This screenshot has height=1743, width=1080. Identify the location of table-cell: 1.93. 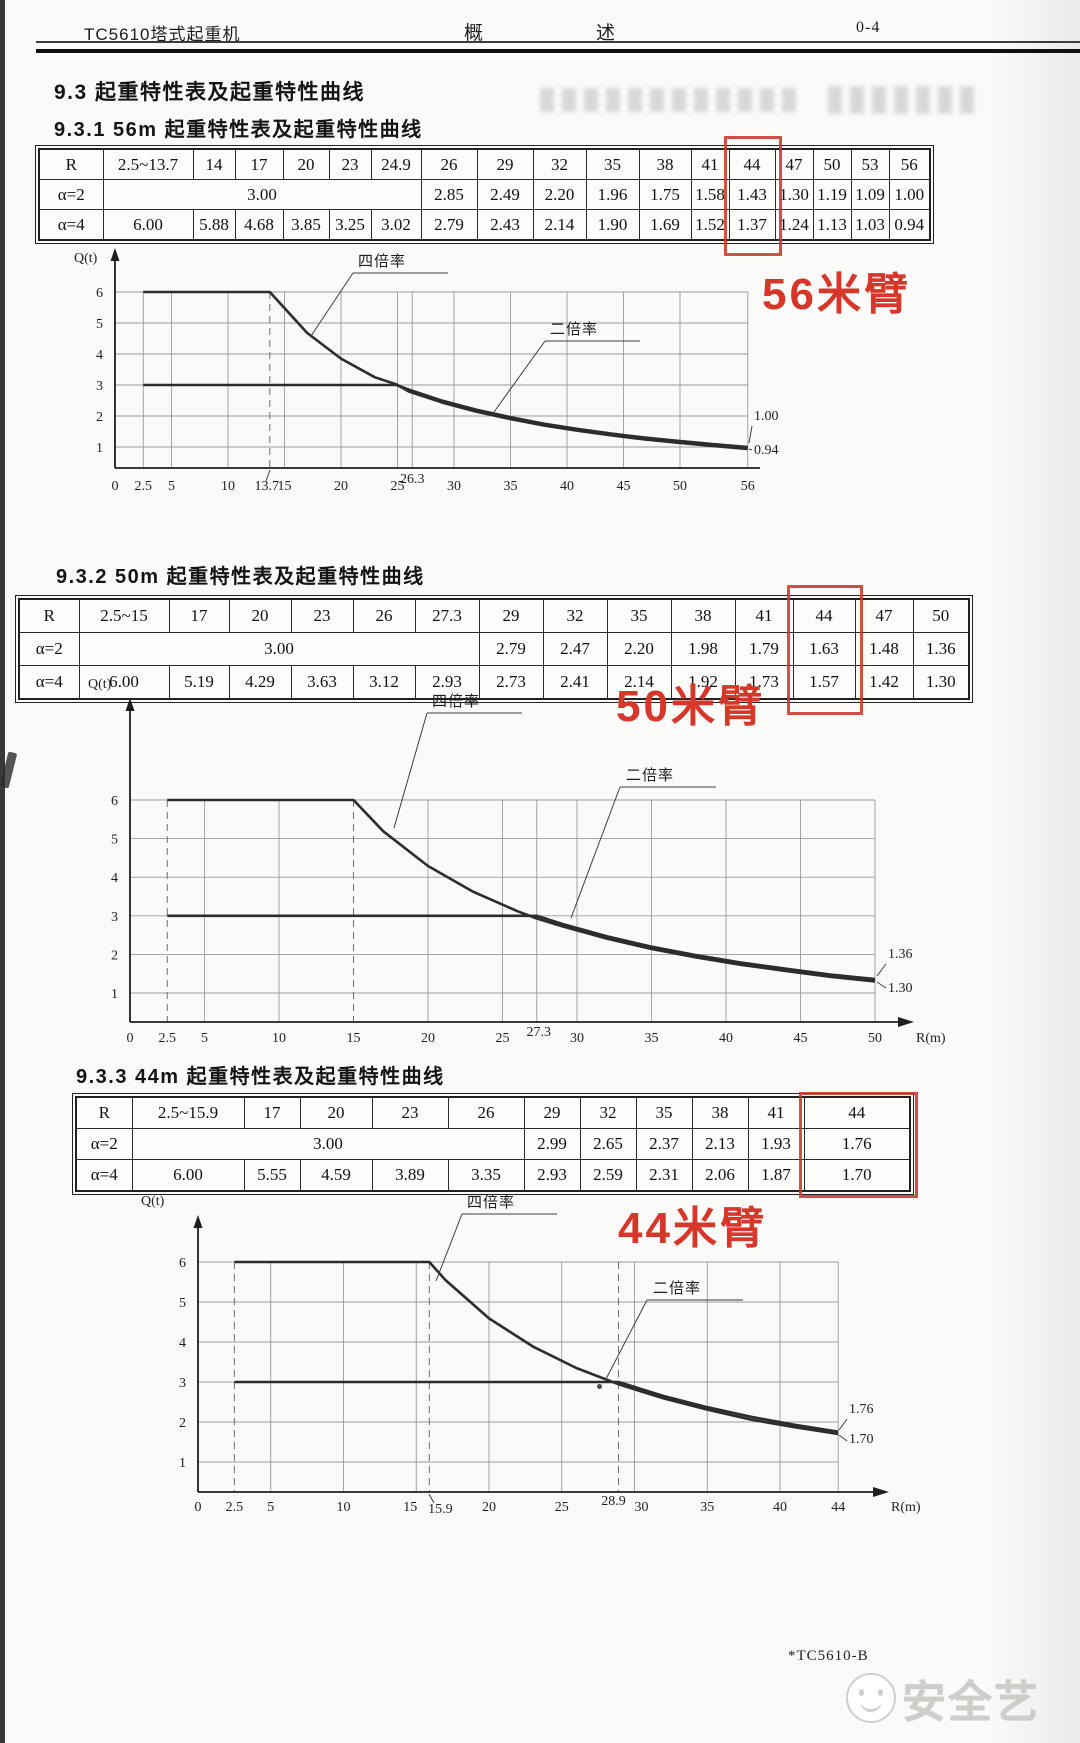
(776, 1144).